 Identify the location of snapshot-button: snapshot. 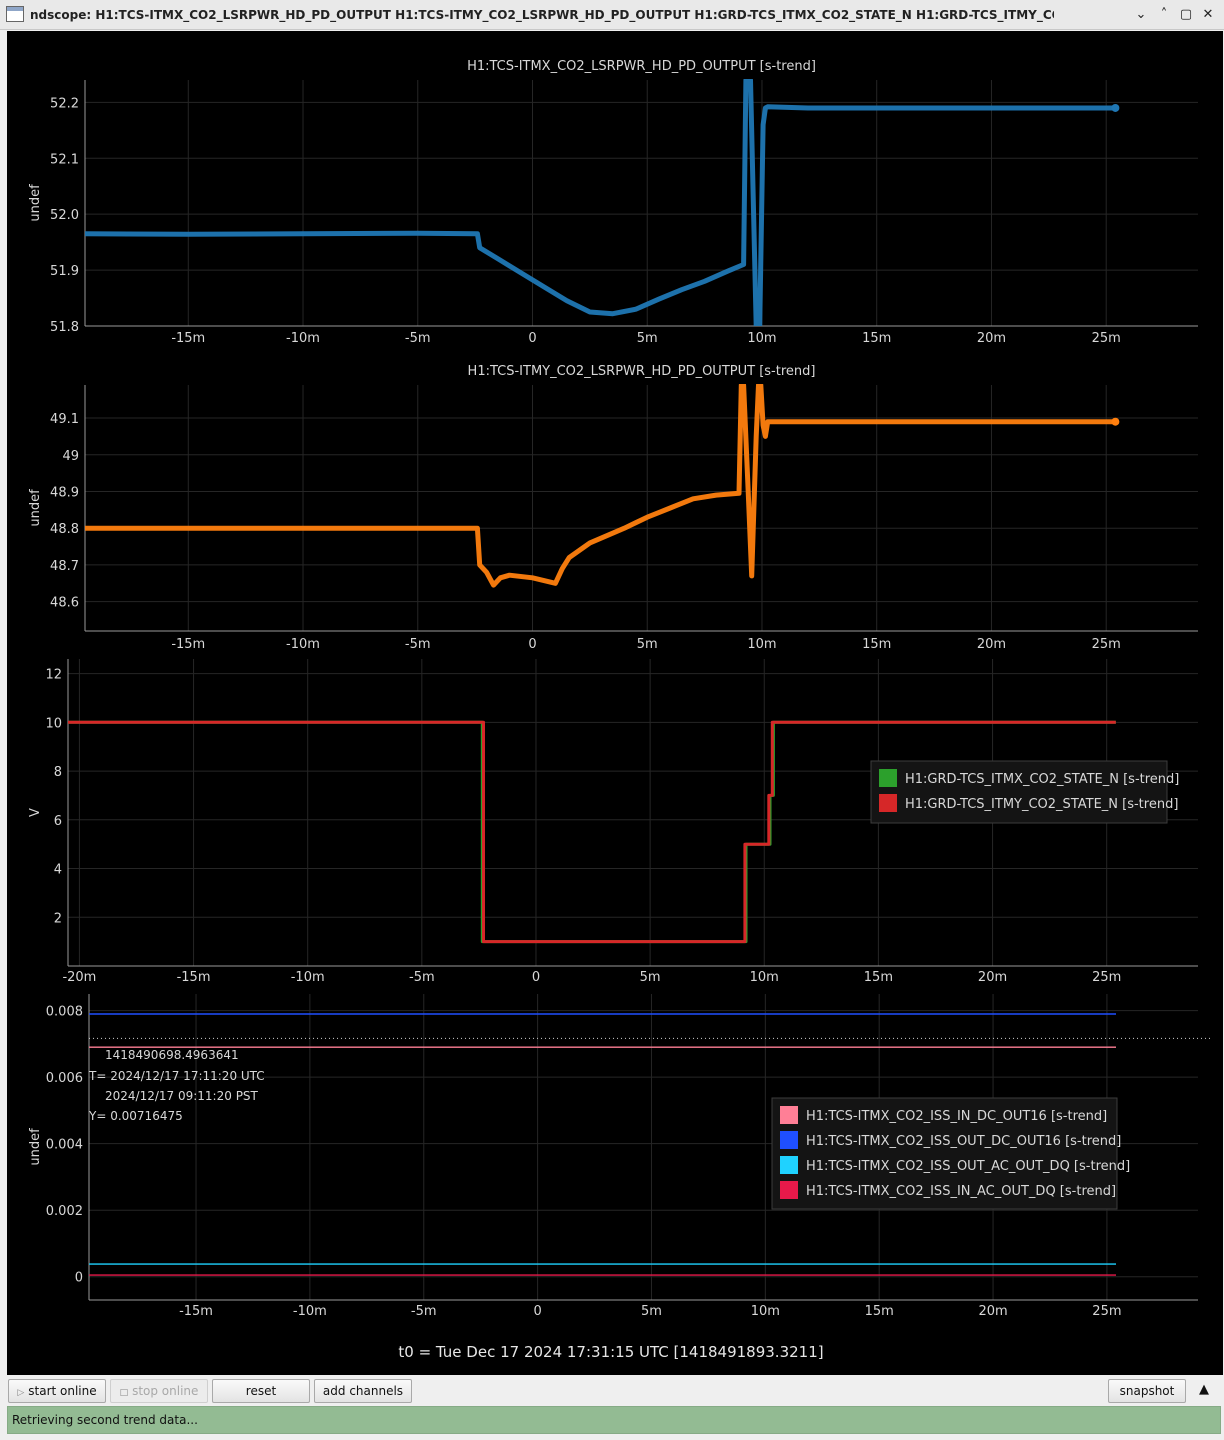
(1147, 1391).